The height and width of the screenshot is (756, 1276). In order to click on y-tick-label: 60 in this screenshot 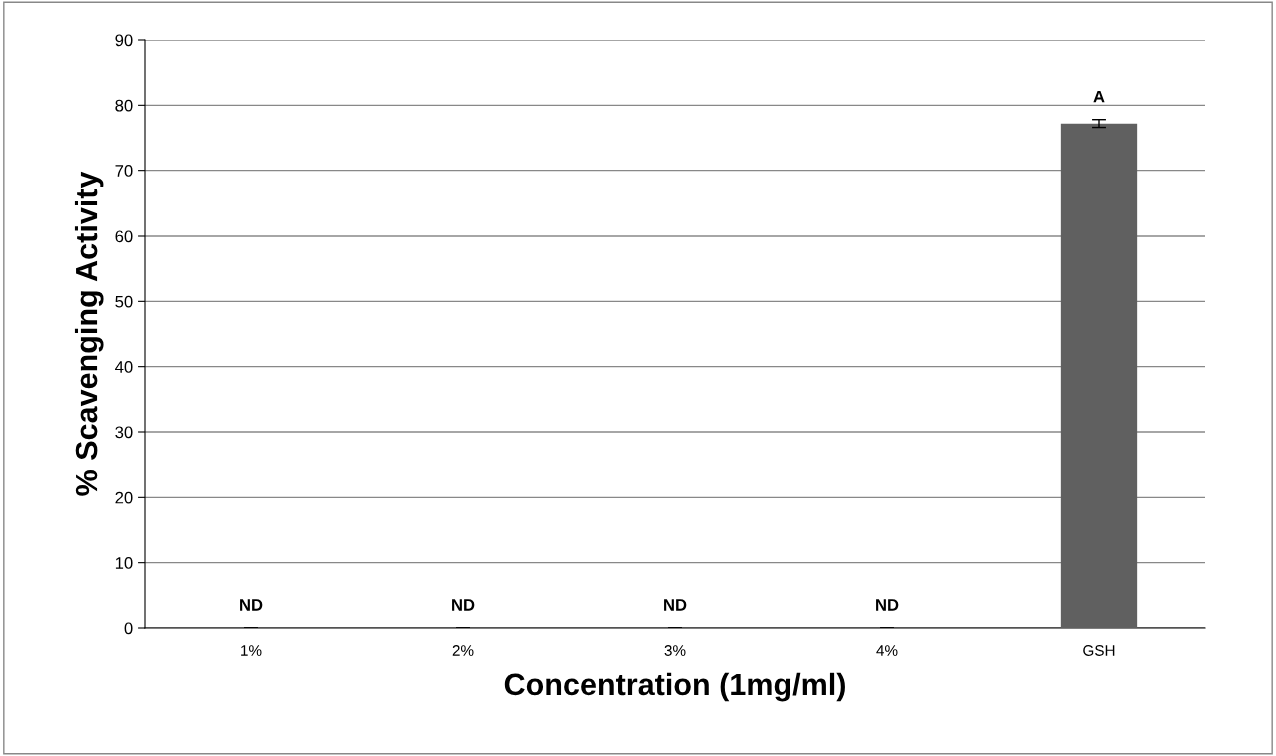, I will do `click(124, 236)`.